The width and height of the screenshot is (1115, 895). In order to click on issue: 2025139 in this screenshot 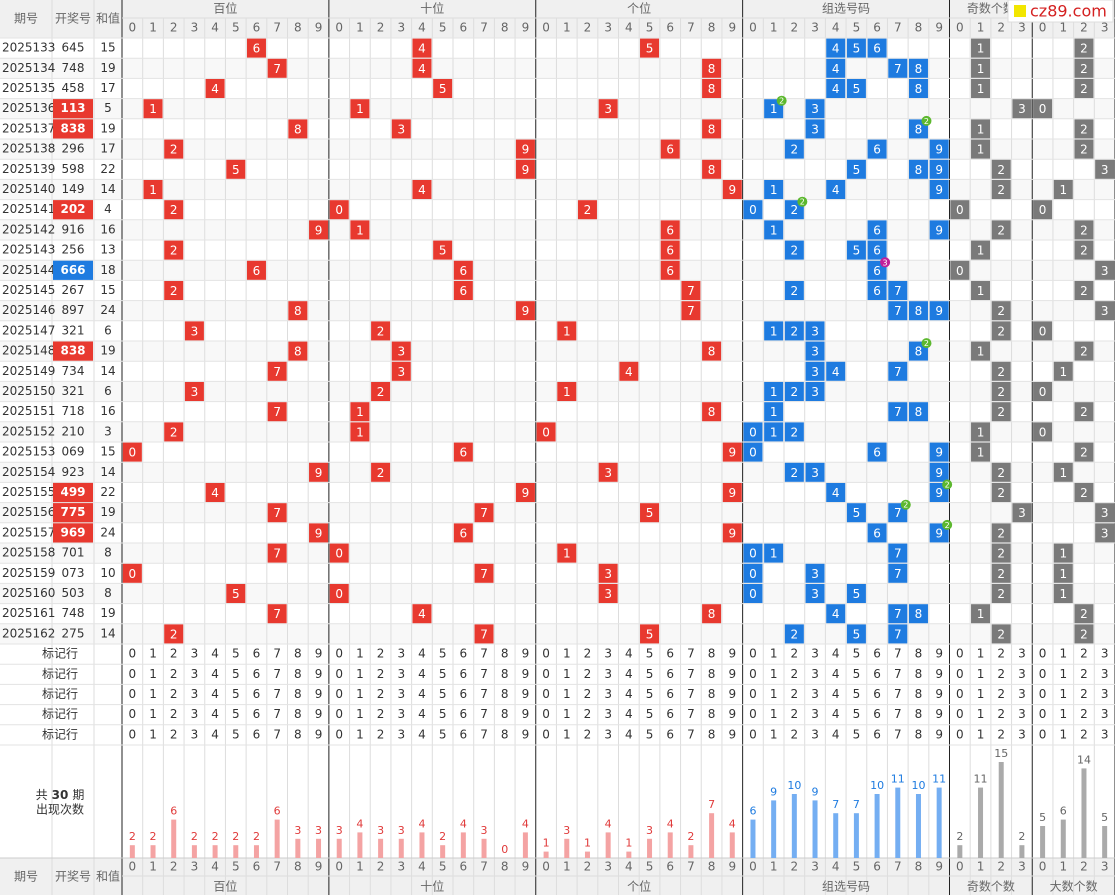, I will do `click(28, 169)`.